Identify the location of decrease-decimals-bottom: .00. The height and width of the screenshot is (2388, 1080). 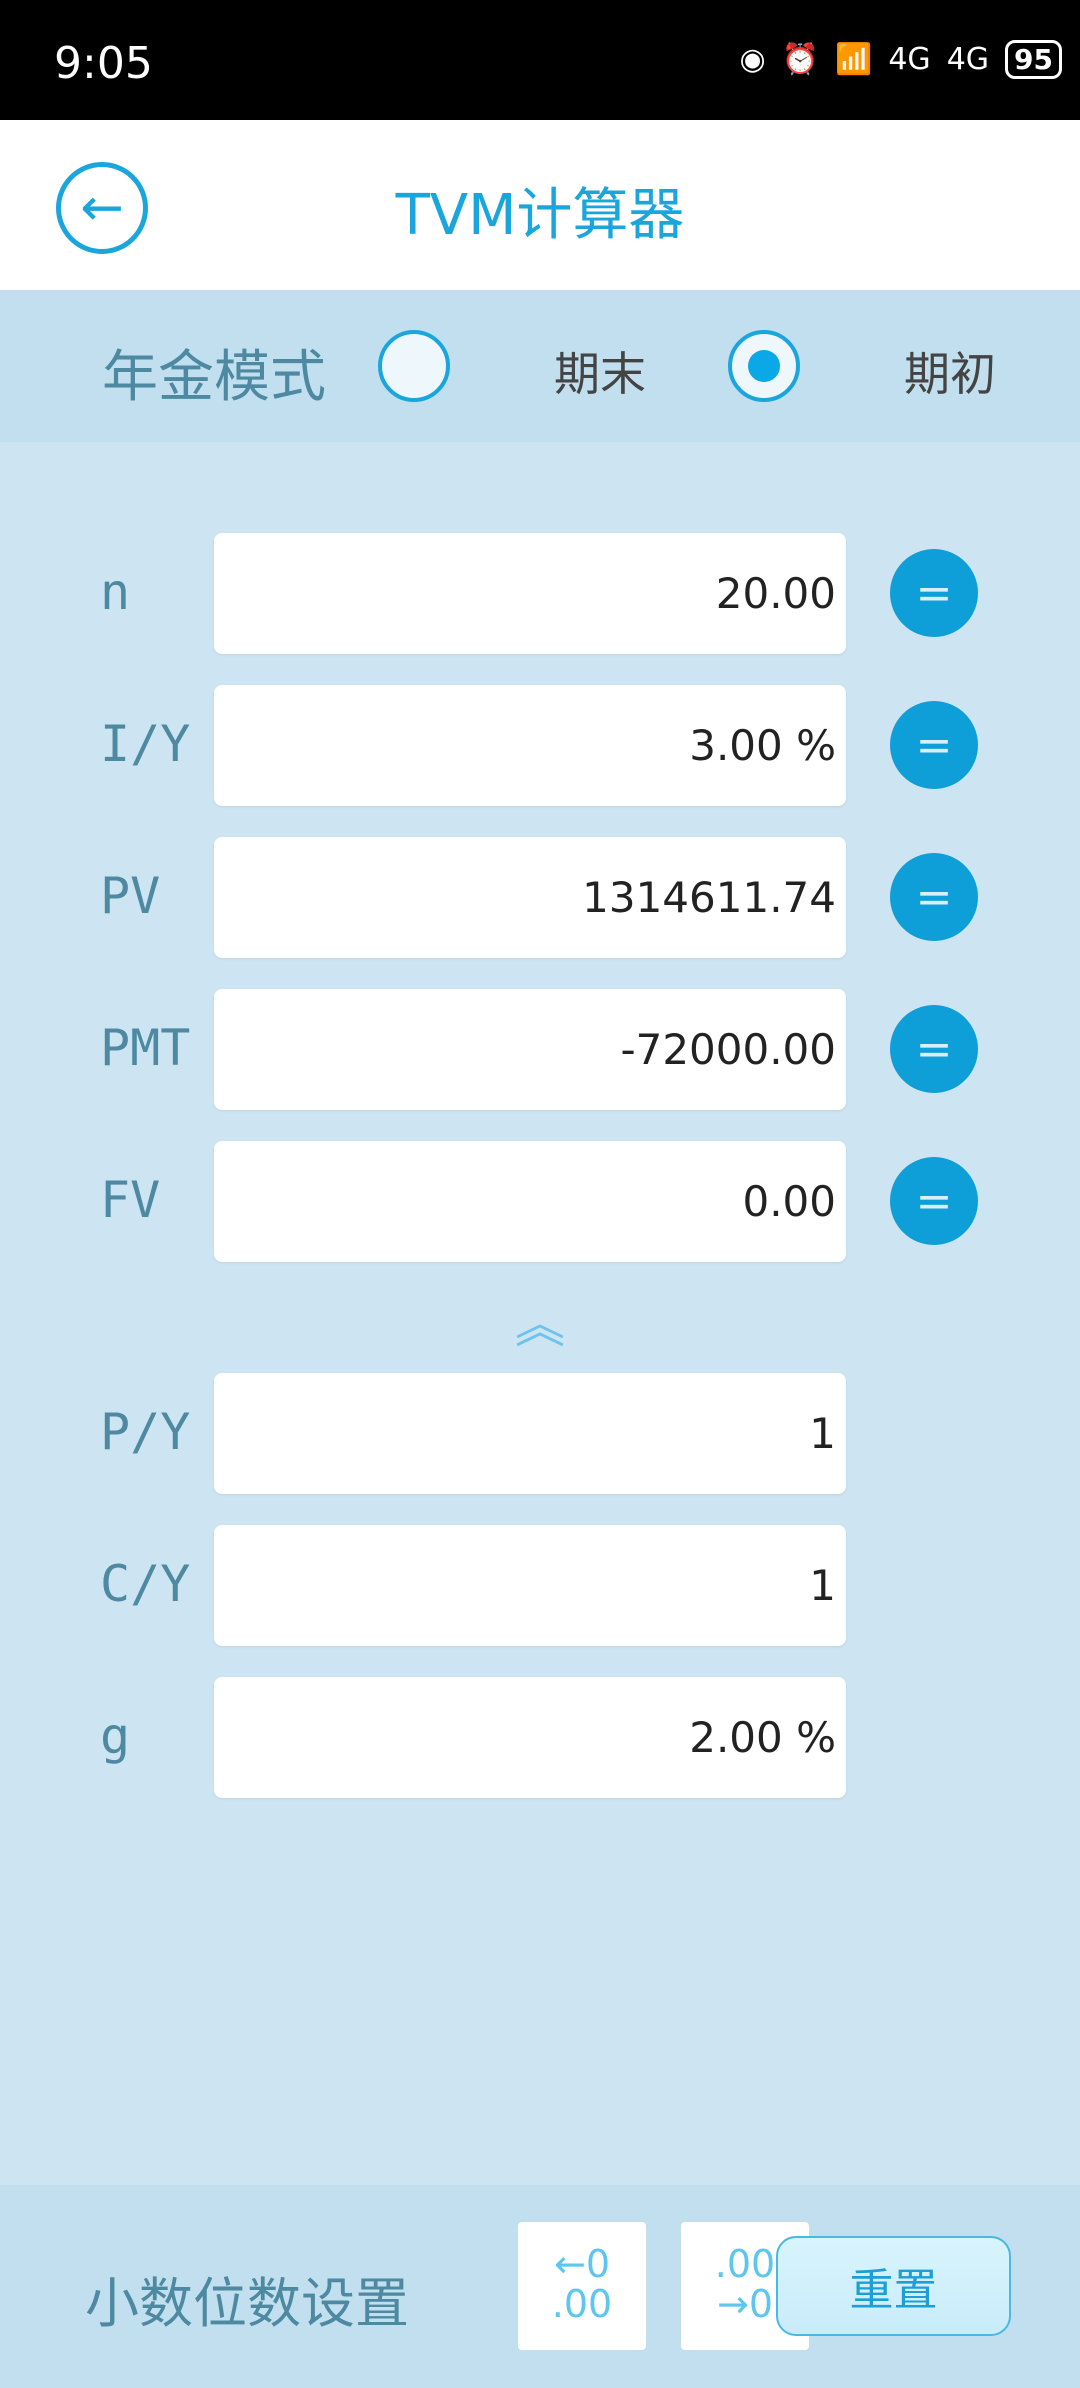
(582, 2304).